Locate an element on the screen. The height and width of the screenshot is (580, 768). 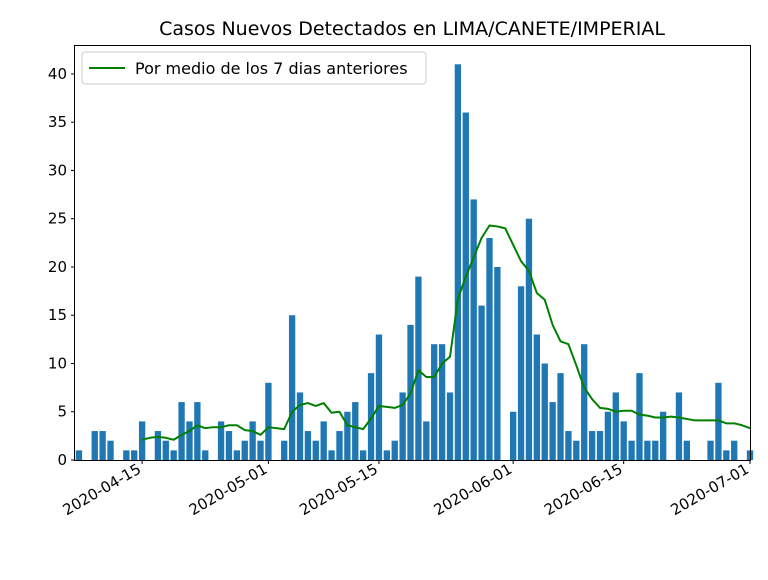
y-tick-label-10: 10 is located at coordinates (57, 363).